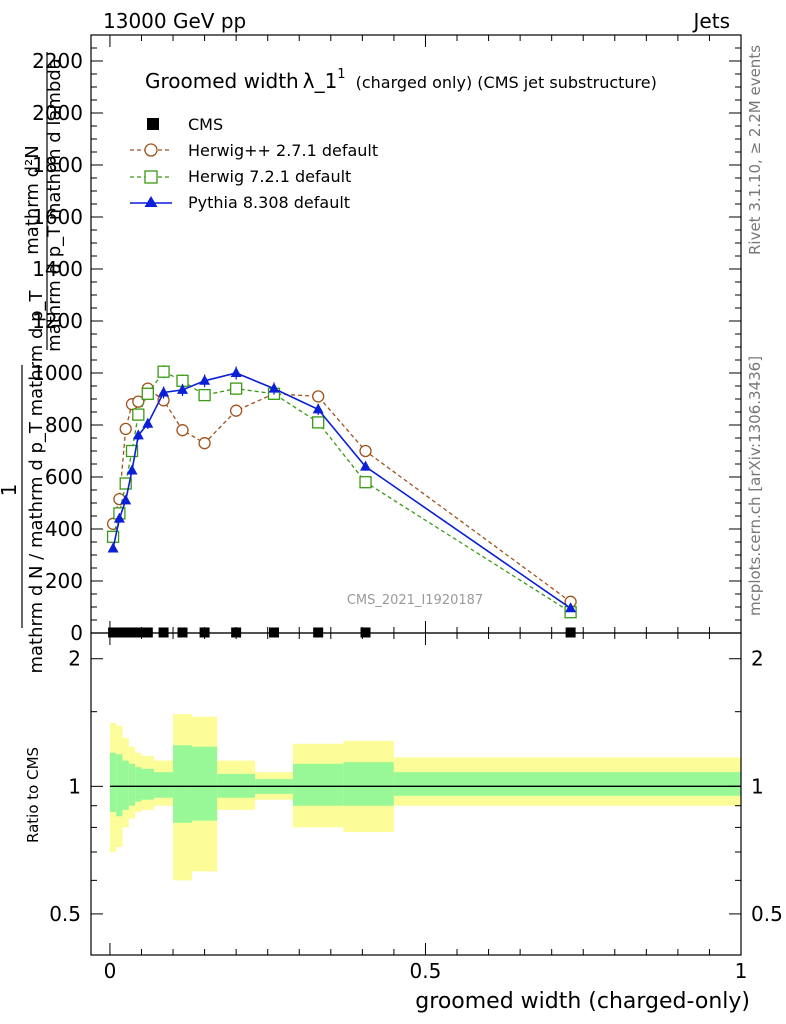  I want to click on plot-title-suffix: (charged only) (CMS jet substructure), so click(506, 82).